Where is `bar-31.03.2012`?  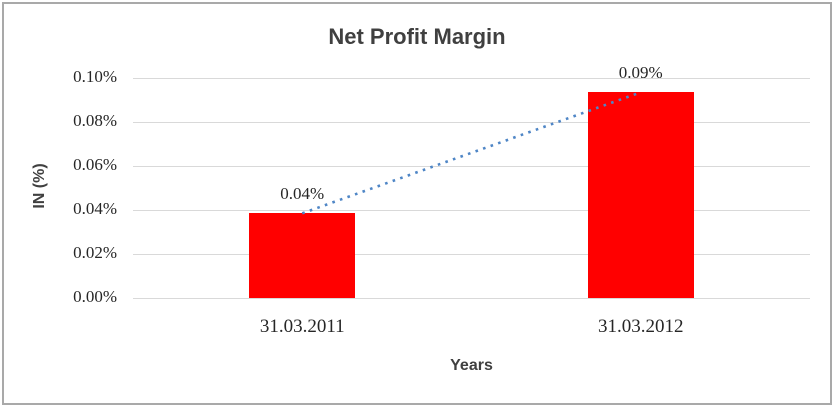
bar-31.03.2012 is located at coordinates (640, 195).